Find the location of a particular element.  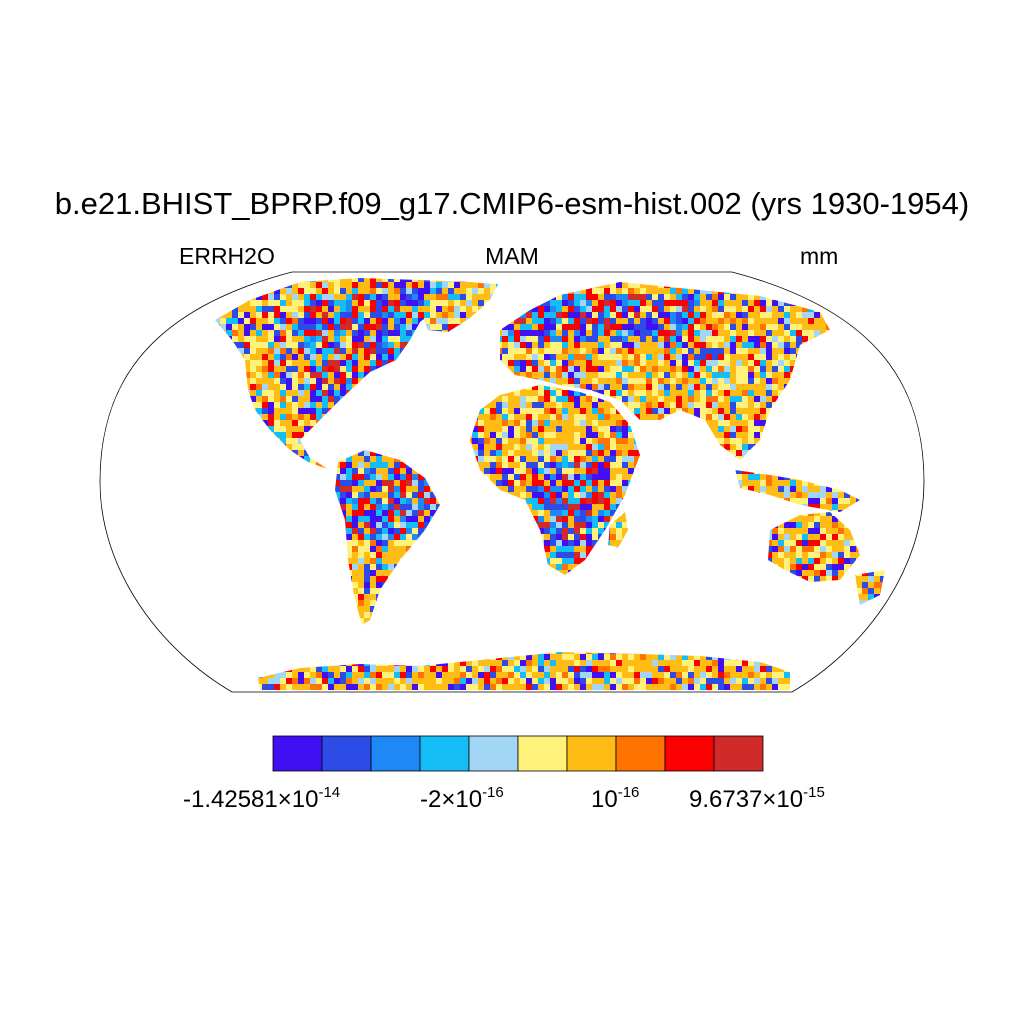

variable-label: ERRH2O is located at coordinates (227, 256).